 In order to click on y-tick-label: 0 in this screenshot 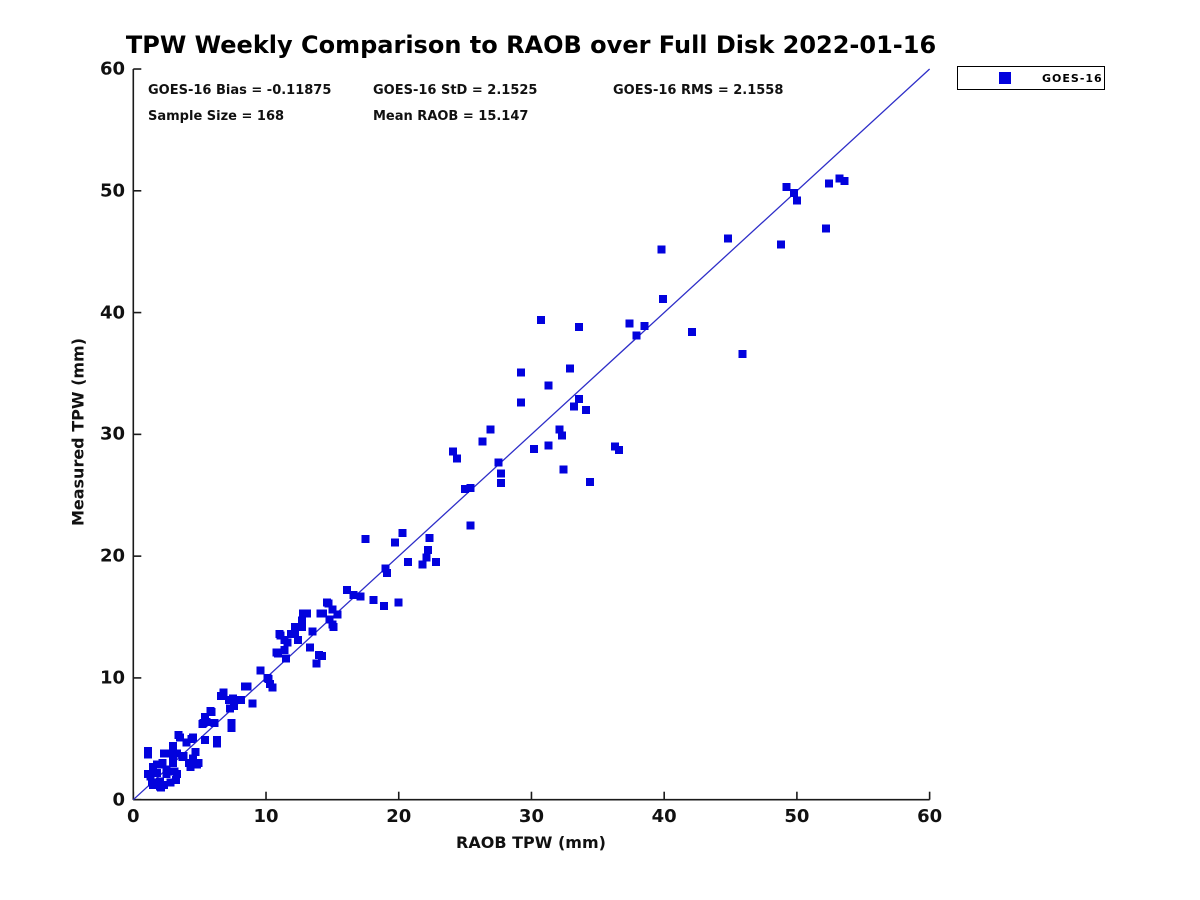, I will do `click(118, 800)`.